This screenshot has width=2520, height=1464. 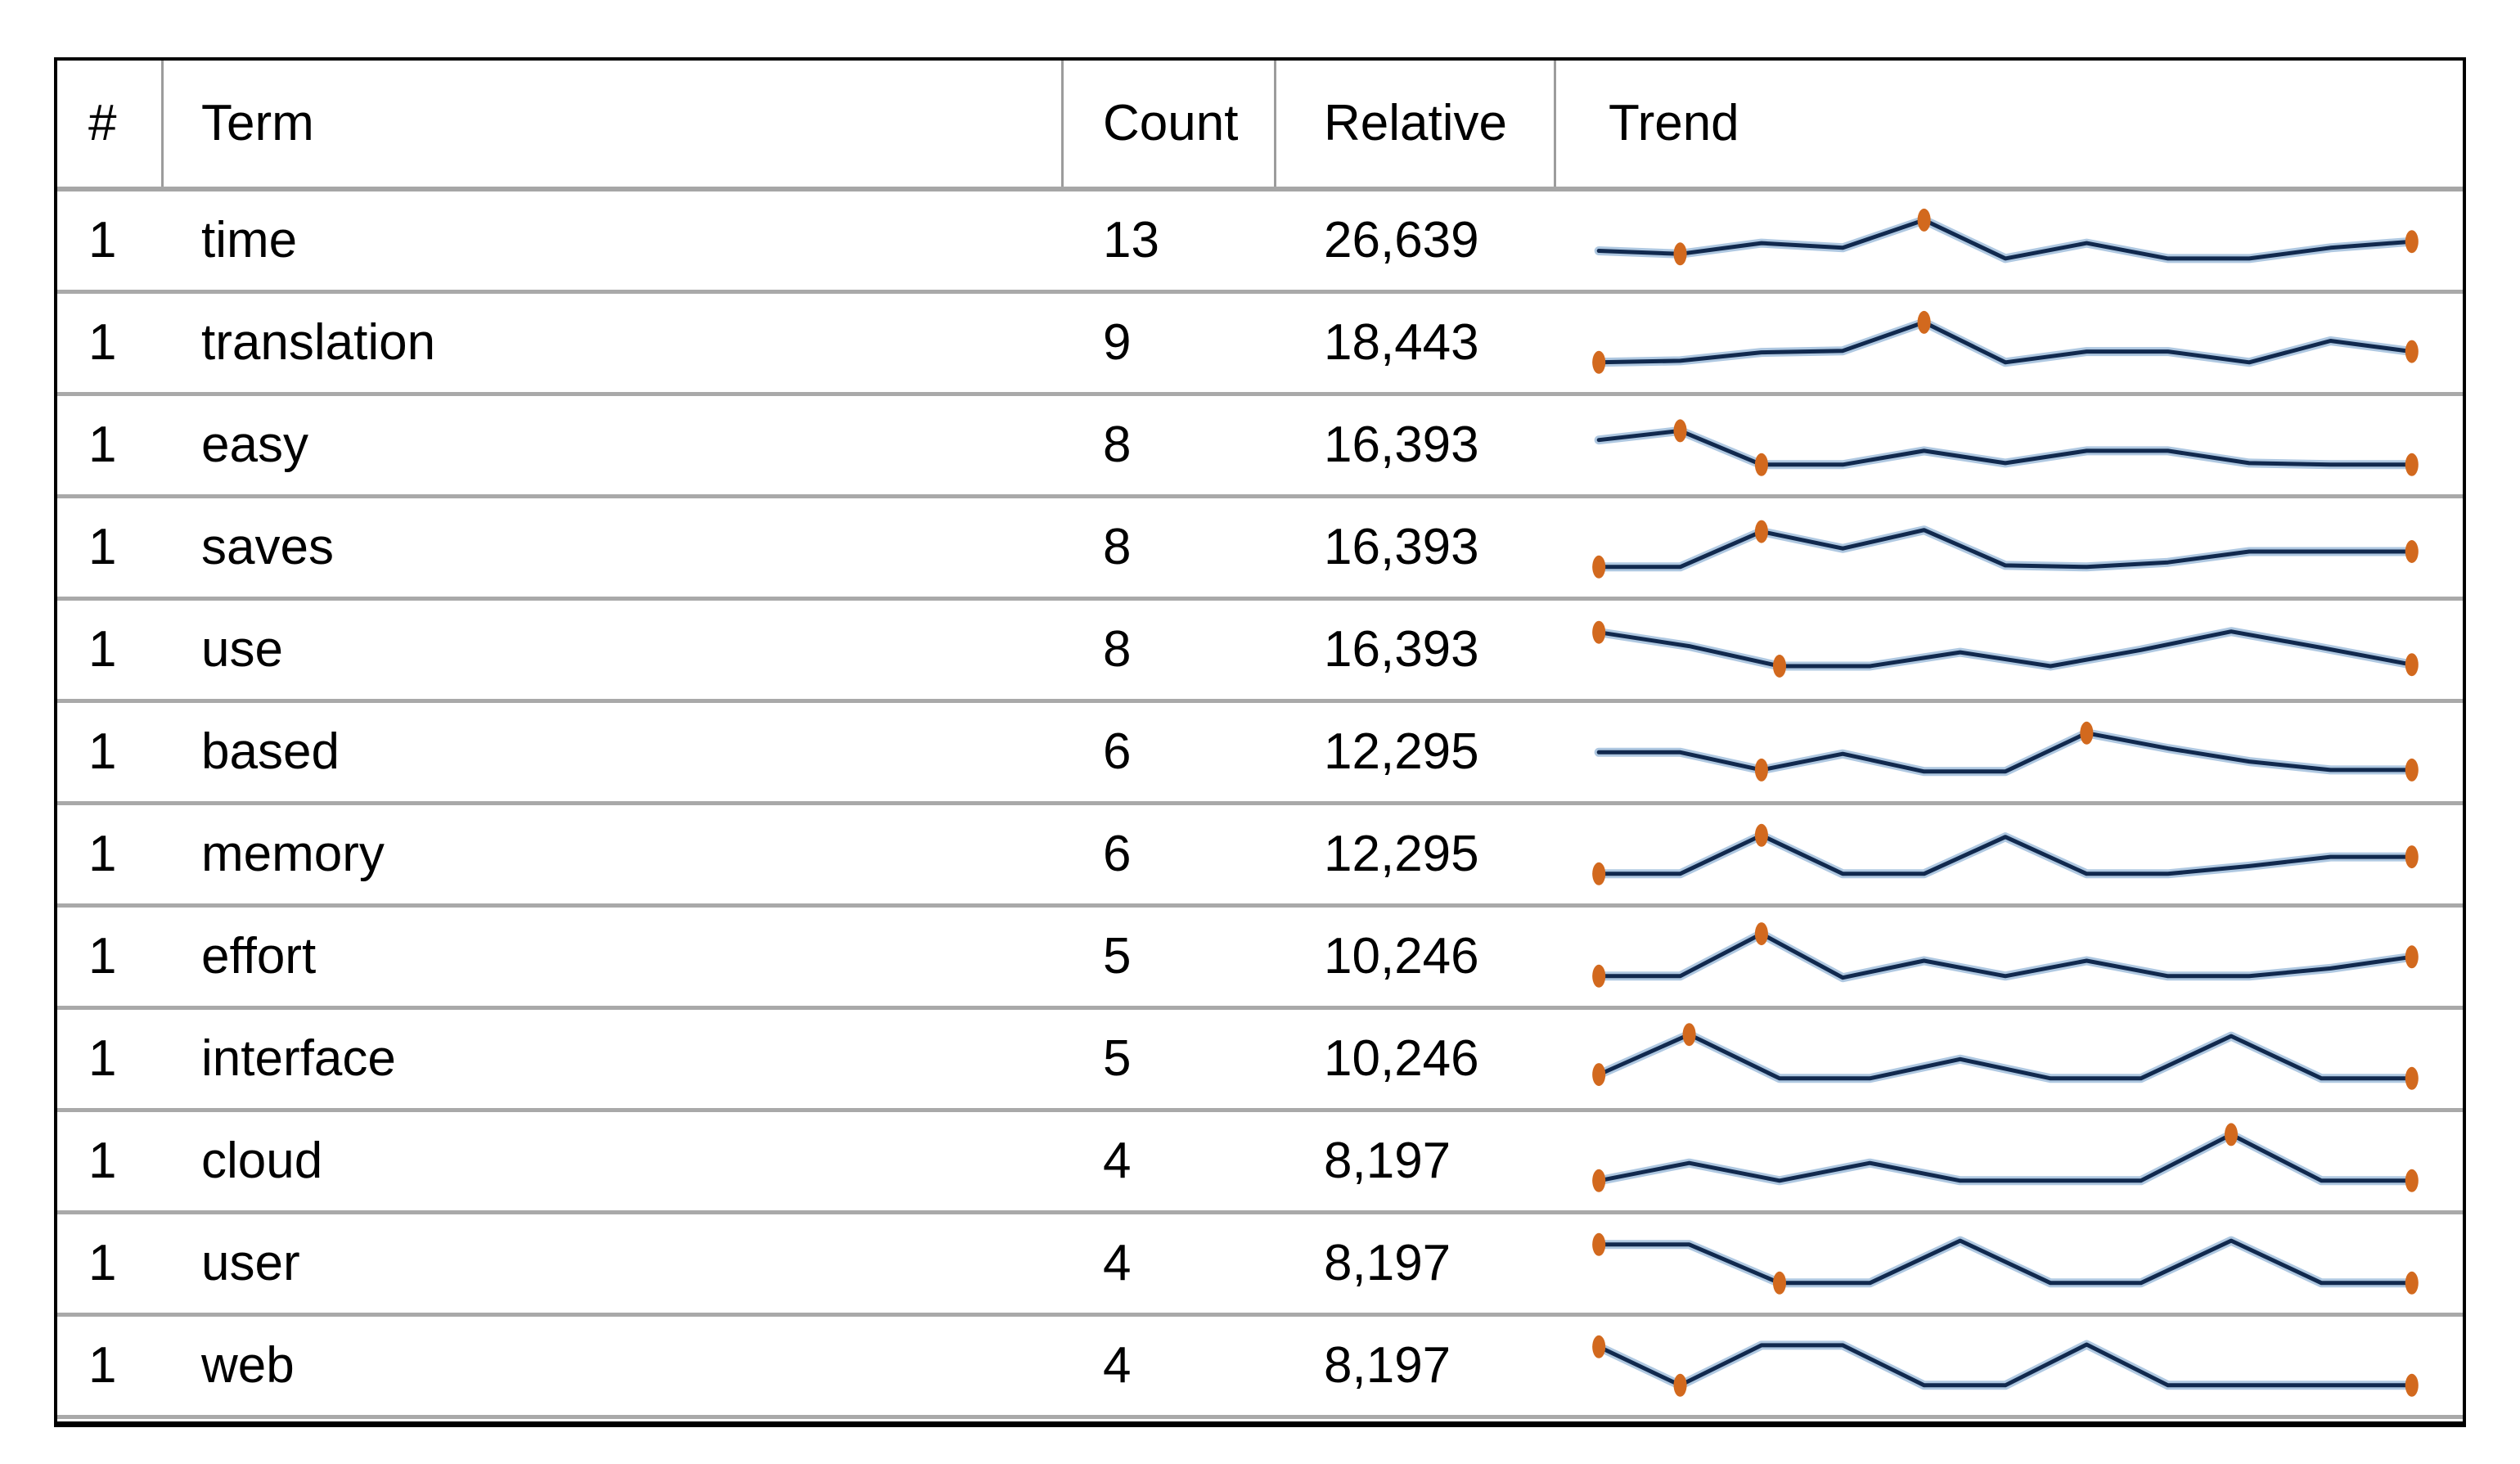 I want to click on count-cell: 13, so click(x=1131, y=240).